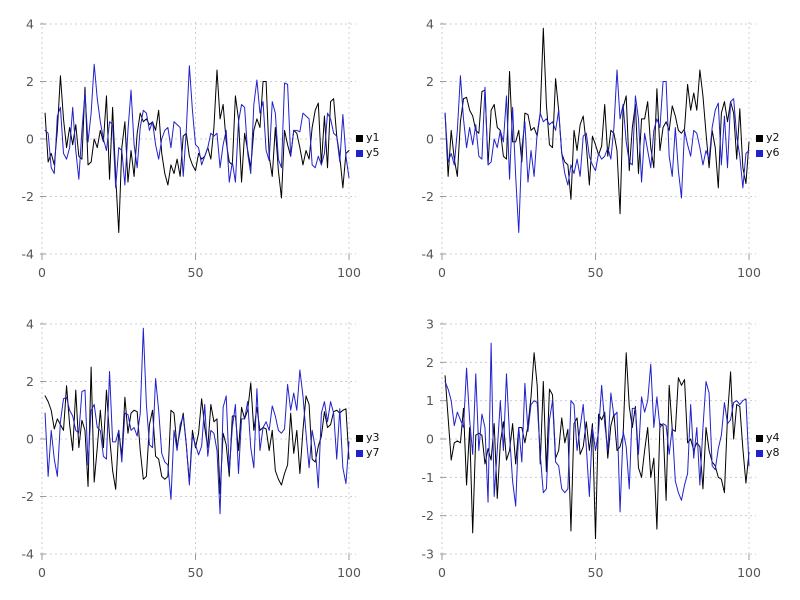 The height and width of the screenshot is (600, 800). I want to click on legend-entry-y8: y8, so click(768, 453).